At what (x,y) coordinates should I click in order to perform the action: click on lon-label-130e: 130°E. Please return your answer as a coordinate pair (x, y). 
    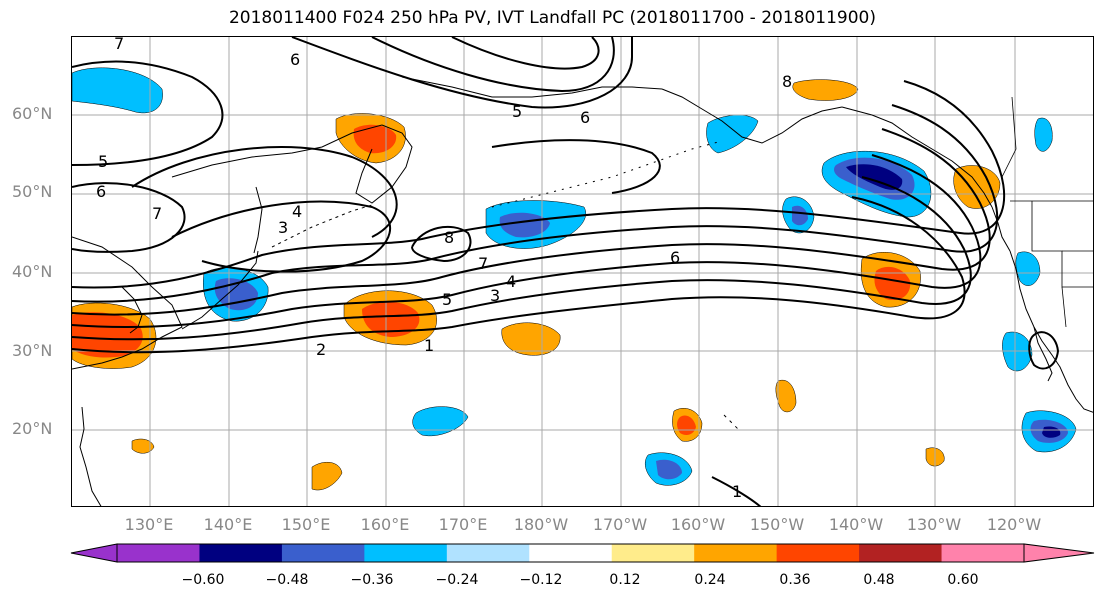
    Looking at the image, I should click on (149, 524).